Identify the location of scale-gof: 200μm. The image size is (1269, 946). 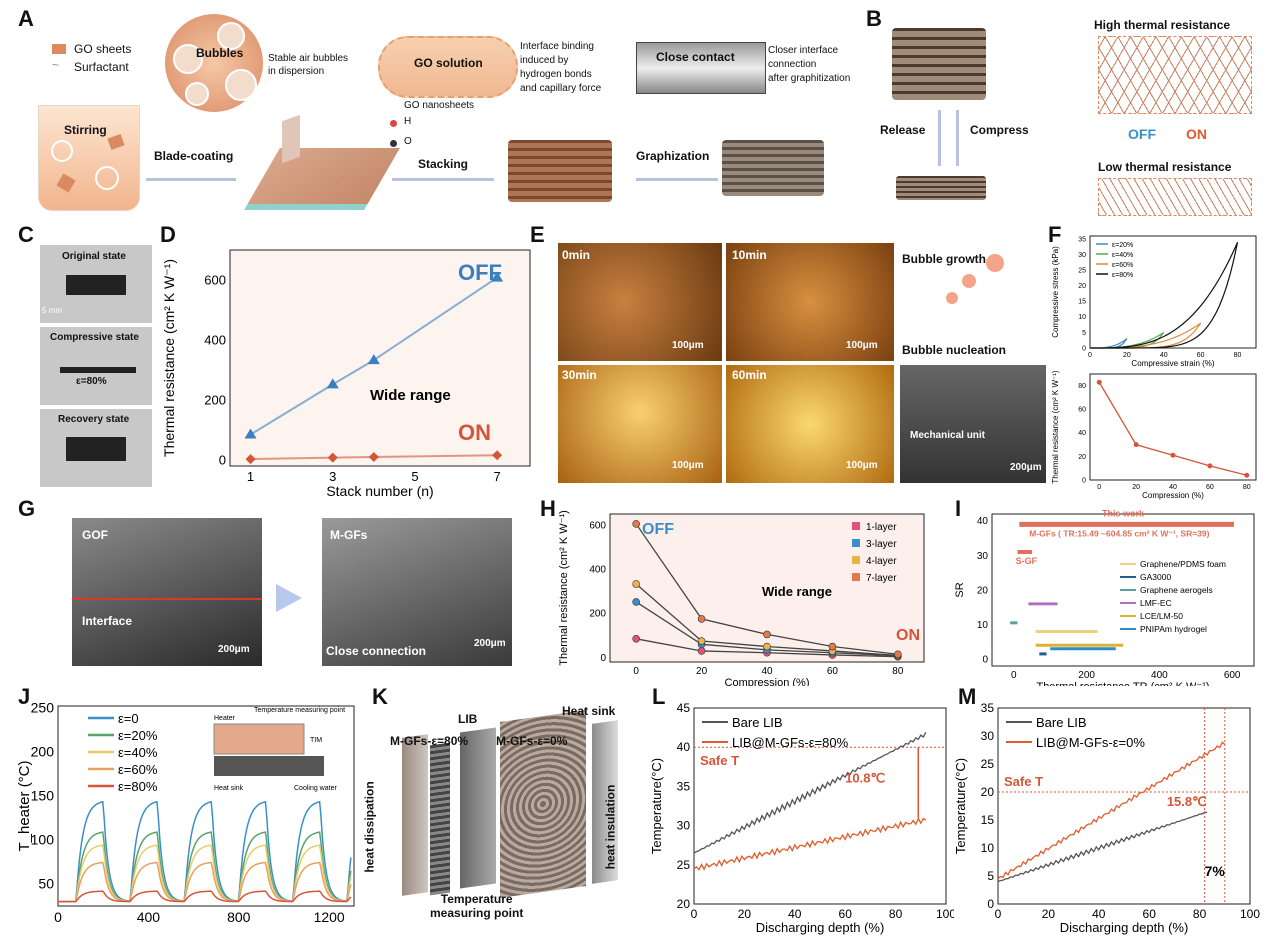
(234, 649).